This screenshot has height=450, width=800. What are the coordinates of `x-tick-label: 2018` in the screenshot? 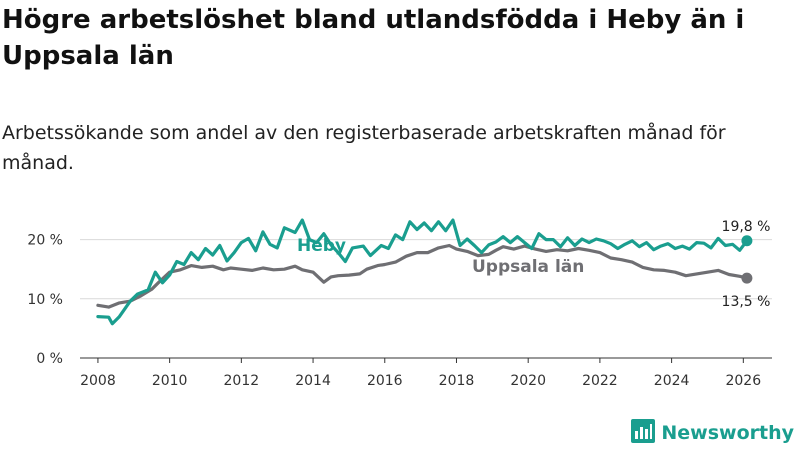 It's located at (457, 381).